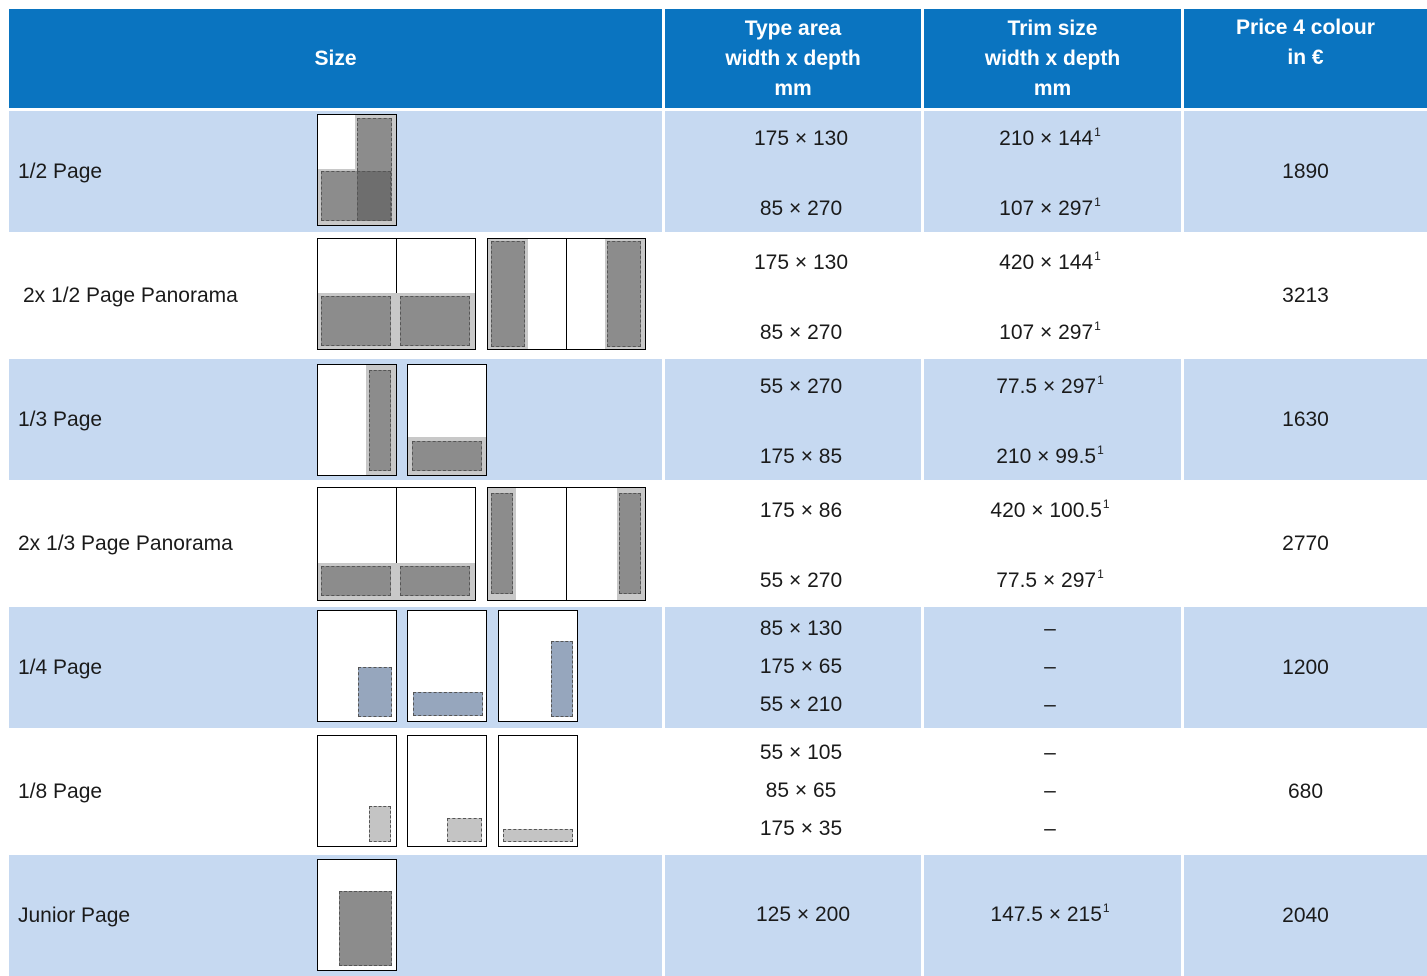 Image resolution: width=1427 pixels, height=976 pixels. I want to click on price-value: 2040, so click(1305, 915).